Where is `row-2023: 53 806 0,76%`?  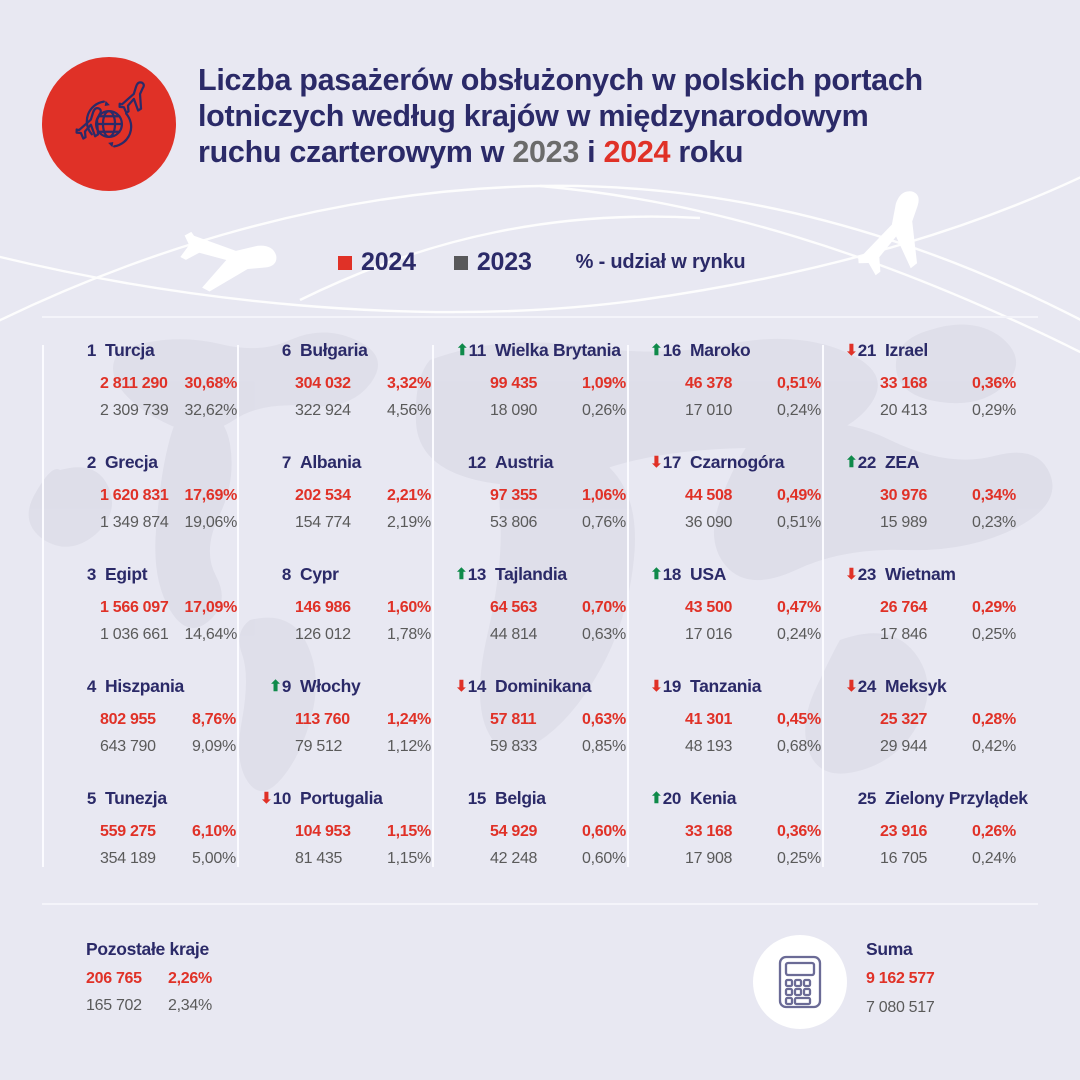 row-2023: 53 806 0,76% is located at coordinates (536, 523).